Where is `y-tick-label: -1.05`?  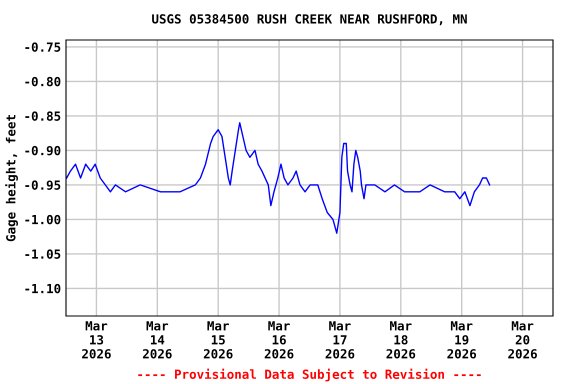 y-tick-label: -1.05 is located at coordinates (42, 254).